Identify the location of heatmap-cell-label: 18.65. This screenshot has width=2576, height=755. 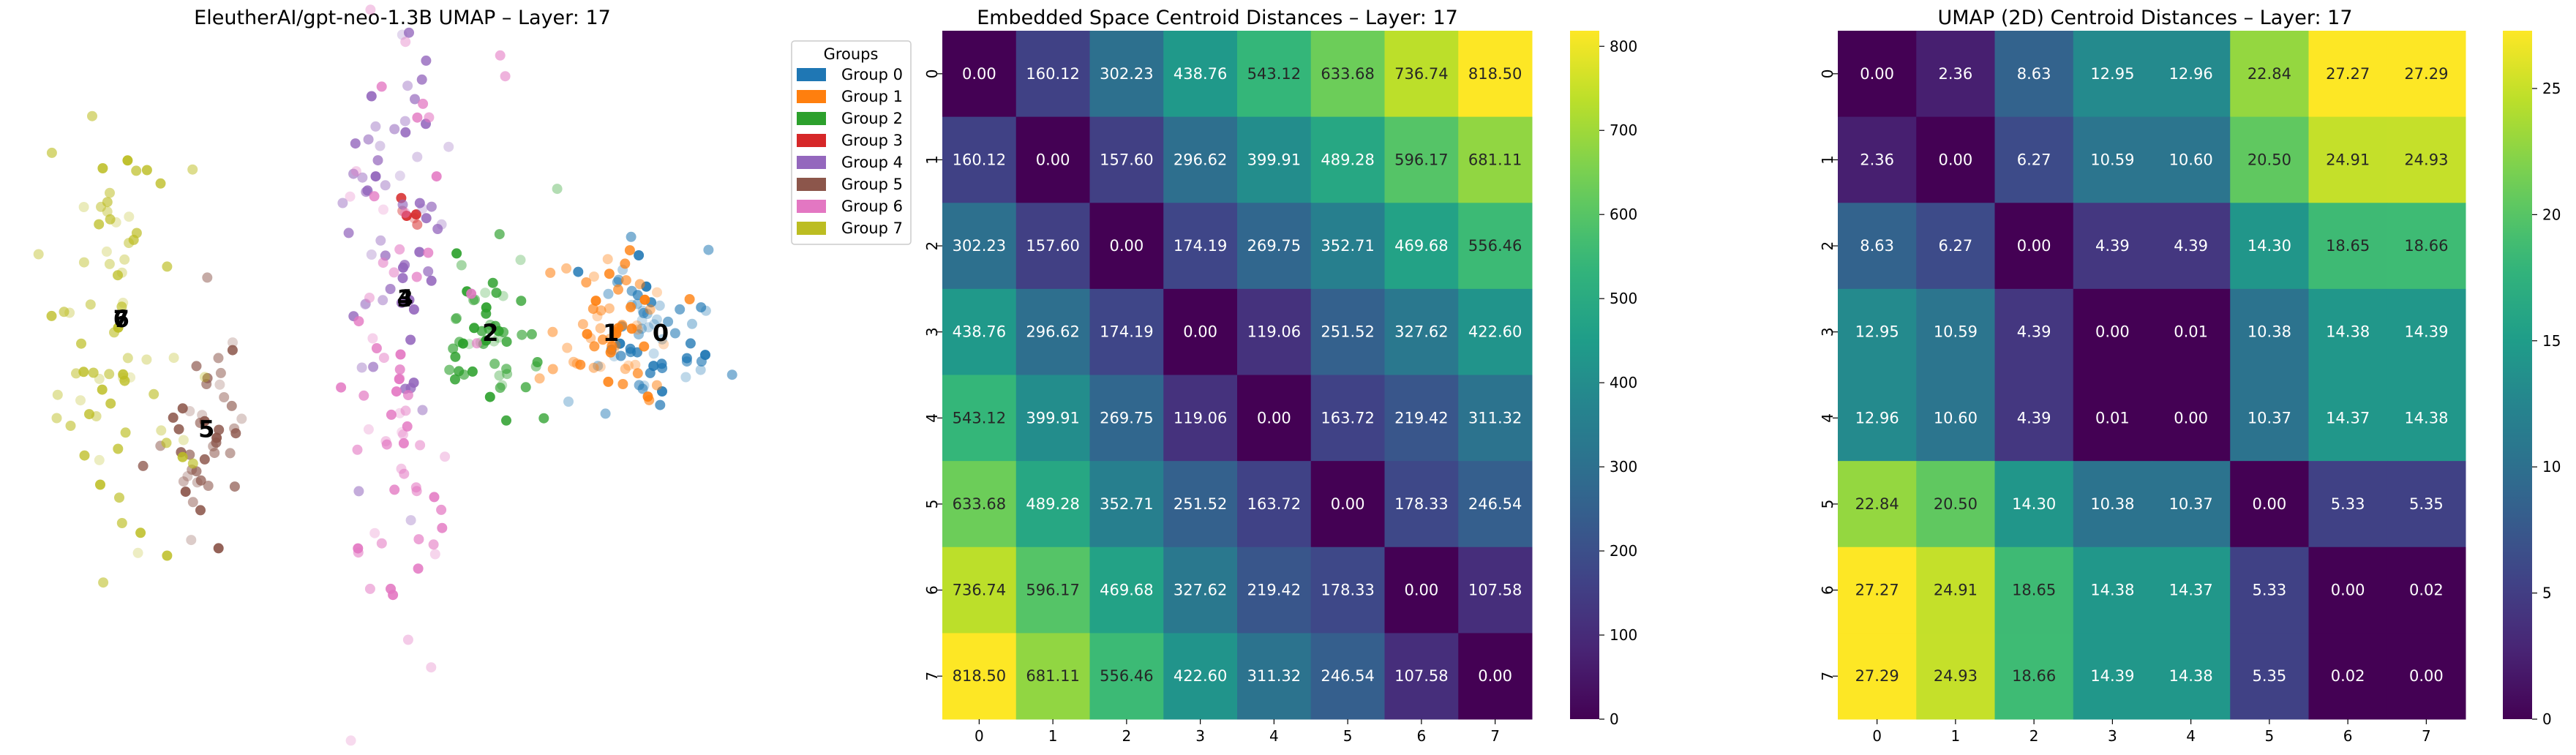
(2348, 246).